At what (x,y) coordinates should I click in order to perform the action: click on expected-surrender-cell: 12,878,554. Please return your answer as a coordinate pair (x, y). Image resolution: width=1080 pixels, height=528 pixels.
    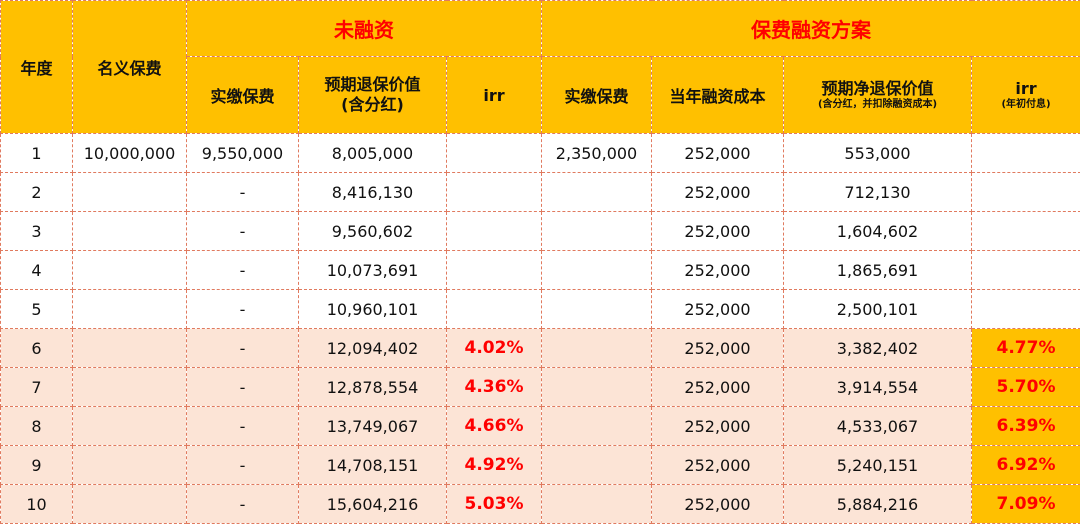
    Looking at the image, I should click on (372, 387).